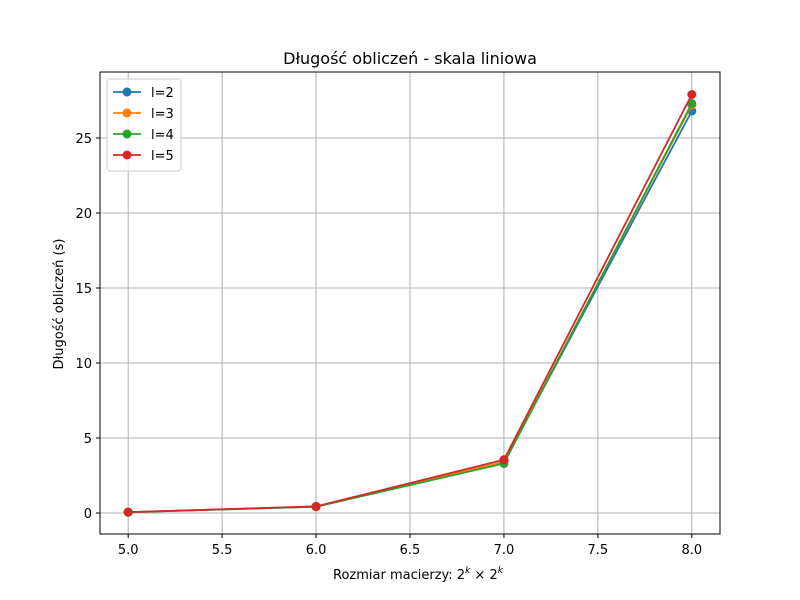 The image size is (800, 600). What do you see at coordinates (88, 514) in the screenshot?
I see `y-tick-label: 0` at bounding box center [88, 514].